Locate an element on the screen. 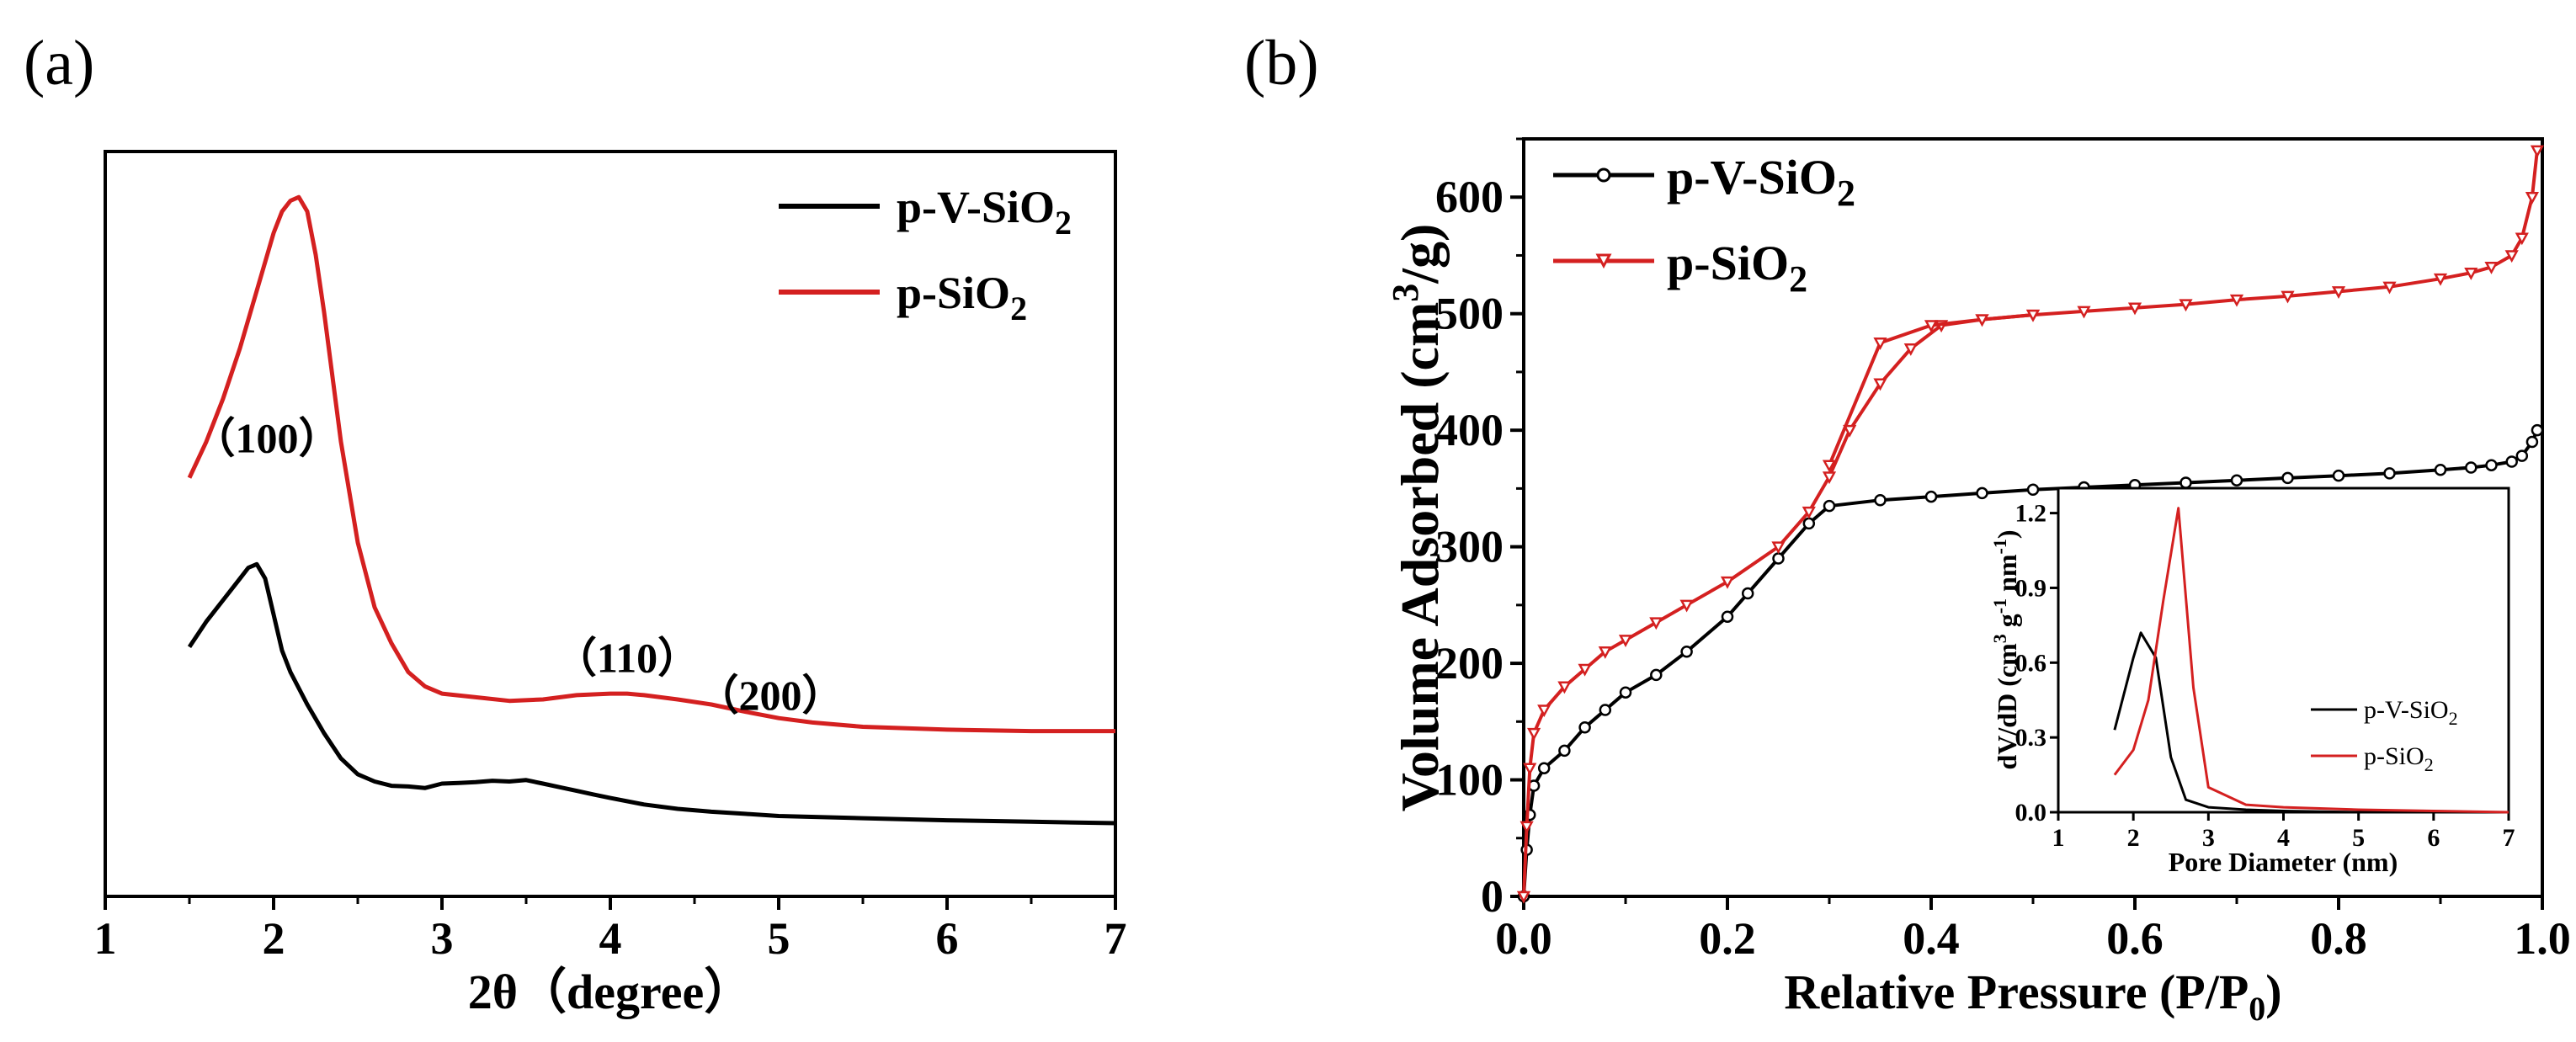  panel-b-y-tick-label: 400 is located at coordinates (1470, 430).